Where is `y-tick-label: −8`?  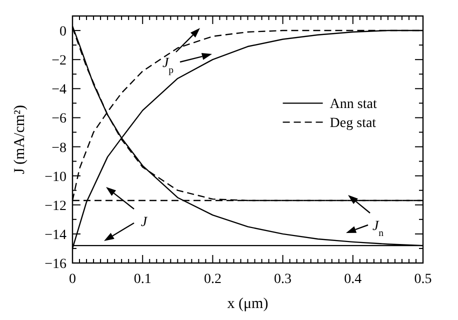 y-tick-label: −8 is located at coordinates (59, 148).